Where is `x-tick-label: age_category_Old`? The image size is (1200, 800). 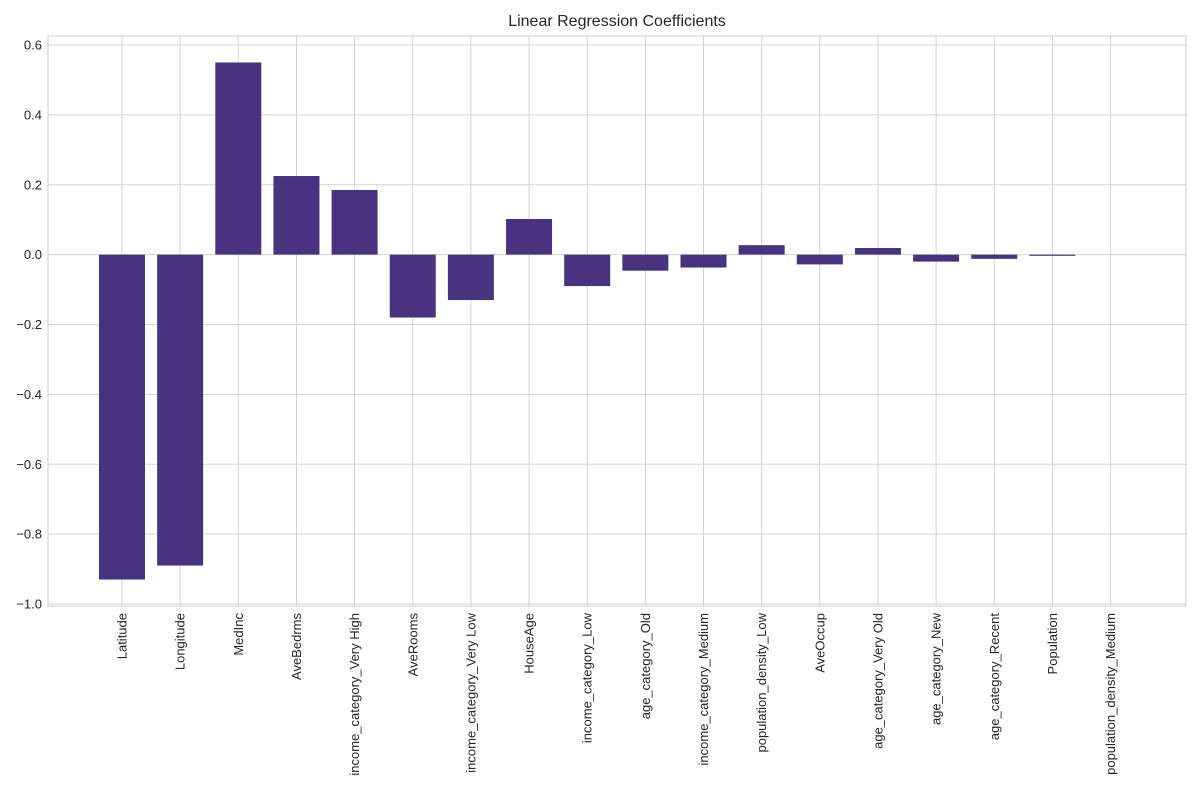 x-tick-label: age_category_Old is located at coordinates (645, 666).